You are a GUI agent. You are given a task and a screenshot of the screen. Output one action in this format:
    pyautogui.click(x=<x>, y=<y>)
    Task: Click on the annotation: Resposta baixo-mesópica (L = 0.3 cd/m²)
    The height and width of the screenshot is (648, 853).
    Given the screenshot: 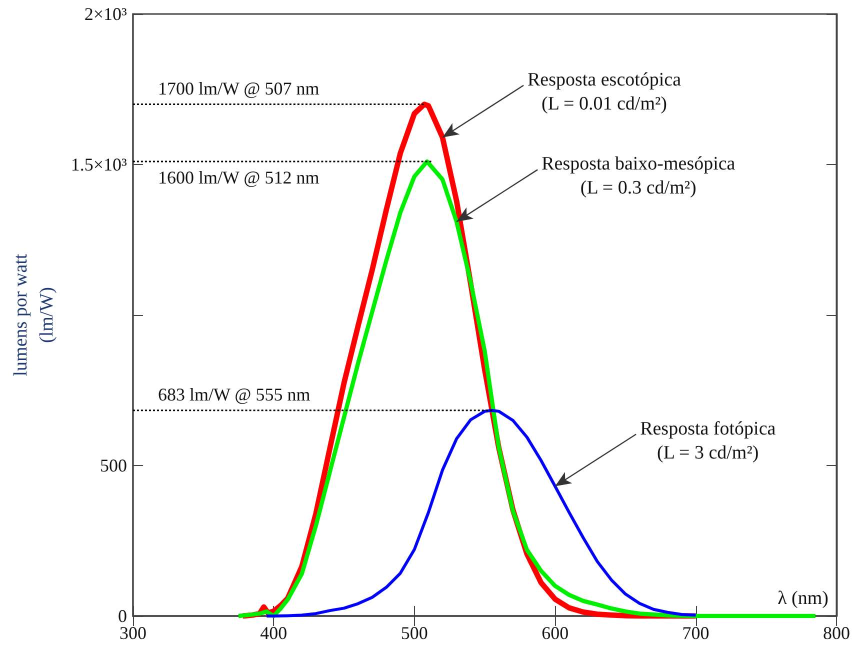 What is the action you would take?
    pyautogui.click(x=639, y=176)
    